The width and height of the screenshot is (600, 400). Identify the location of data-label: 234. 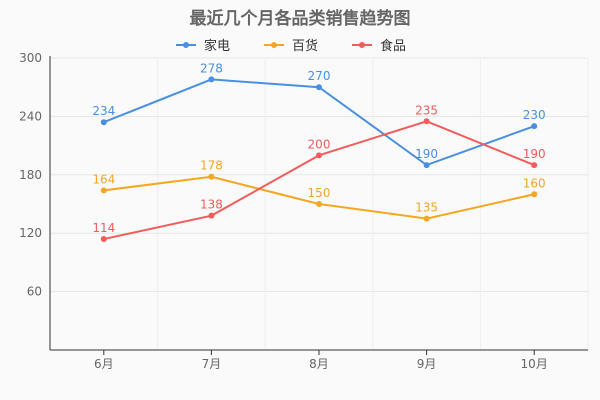
(103, 111).